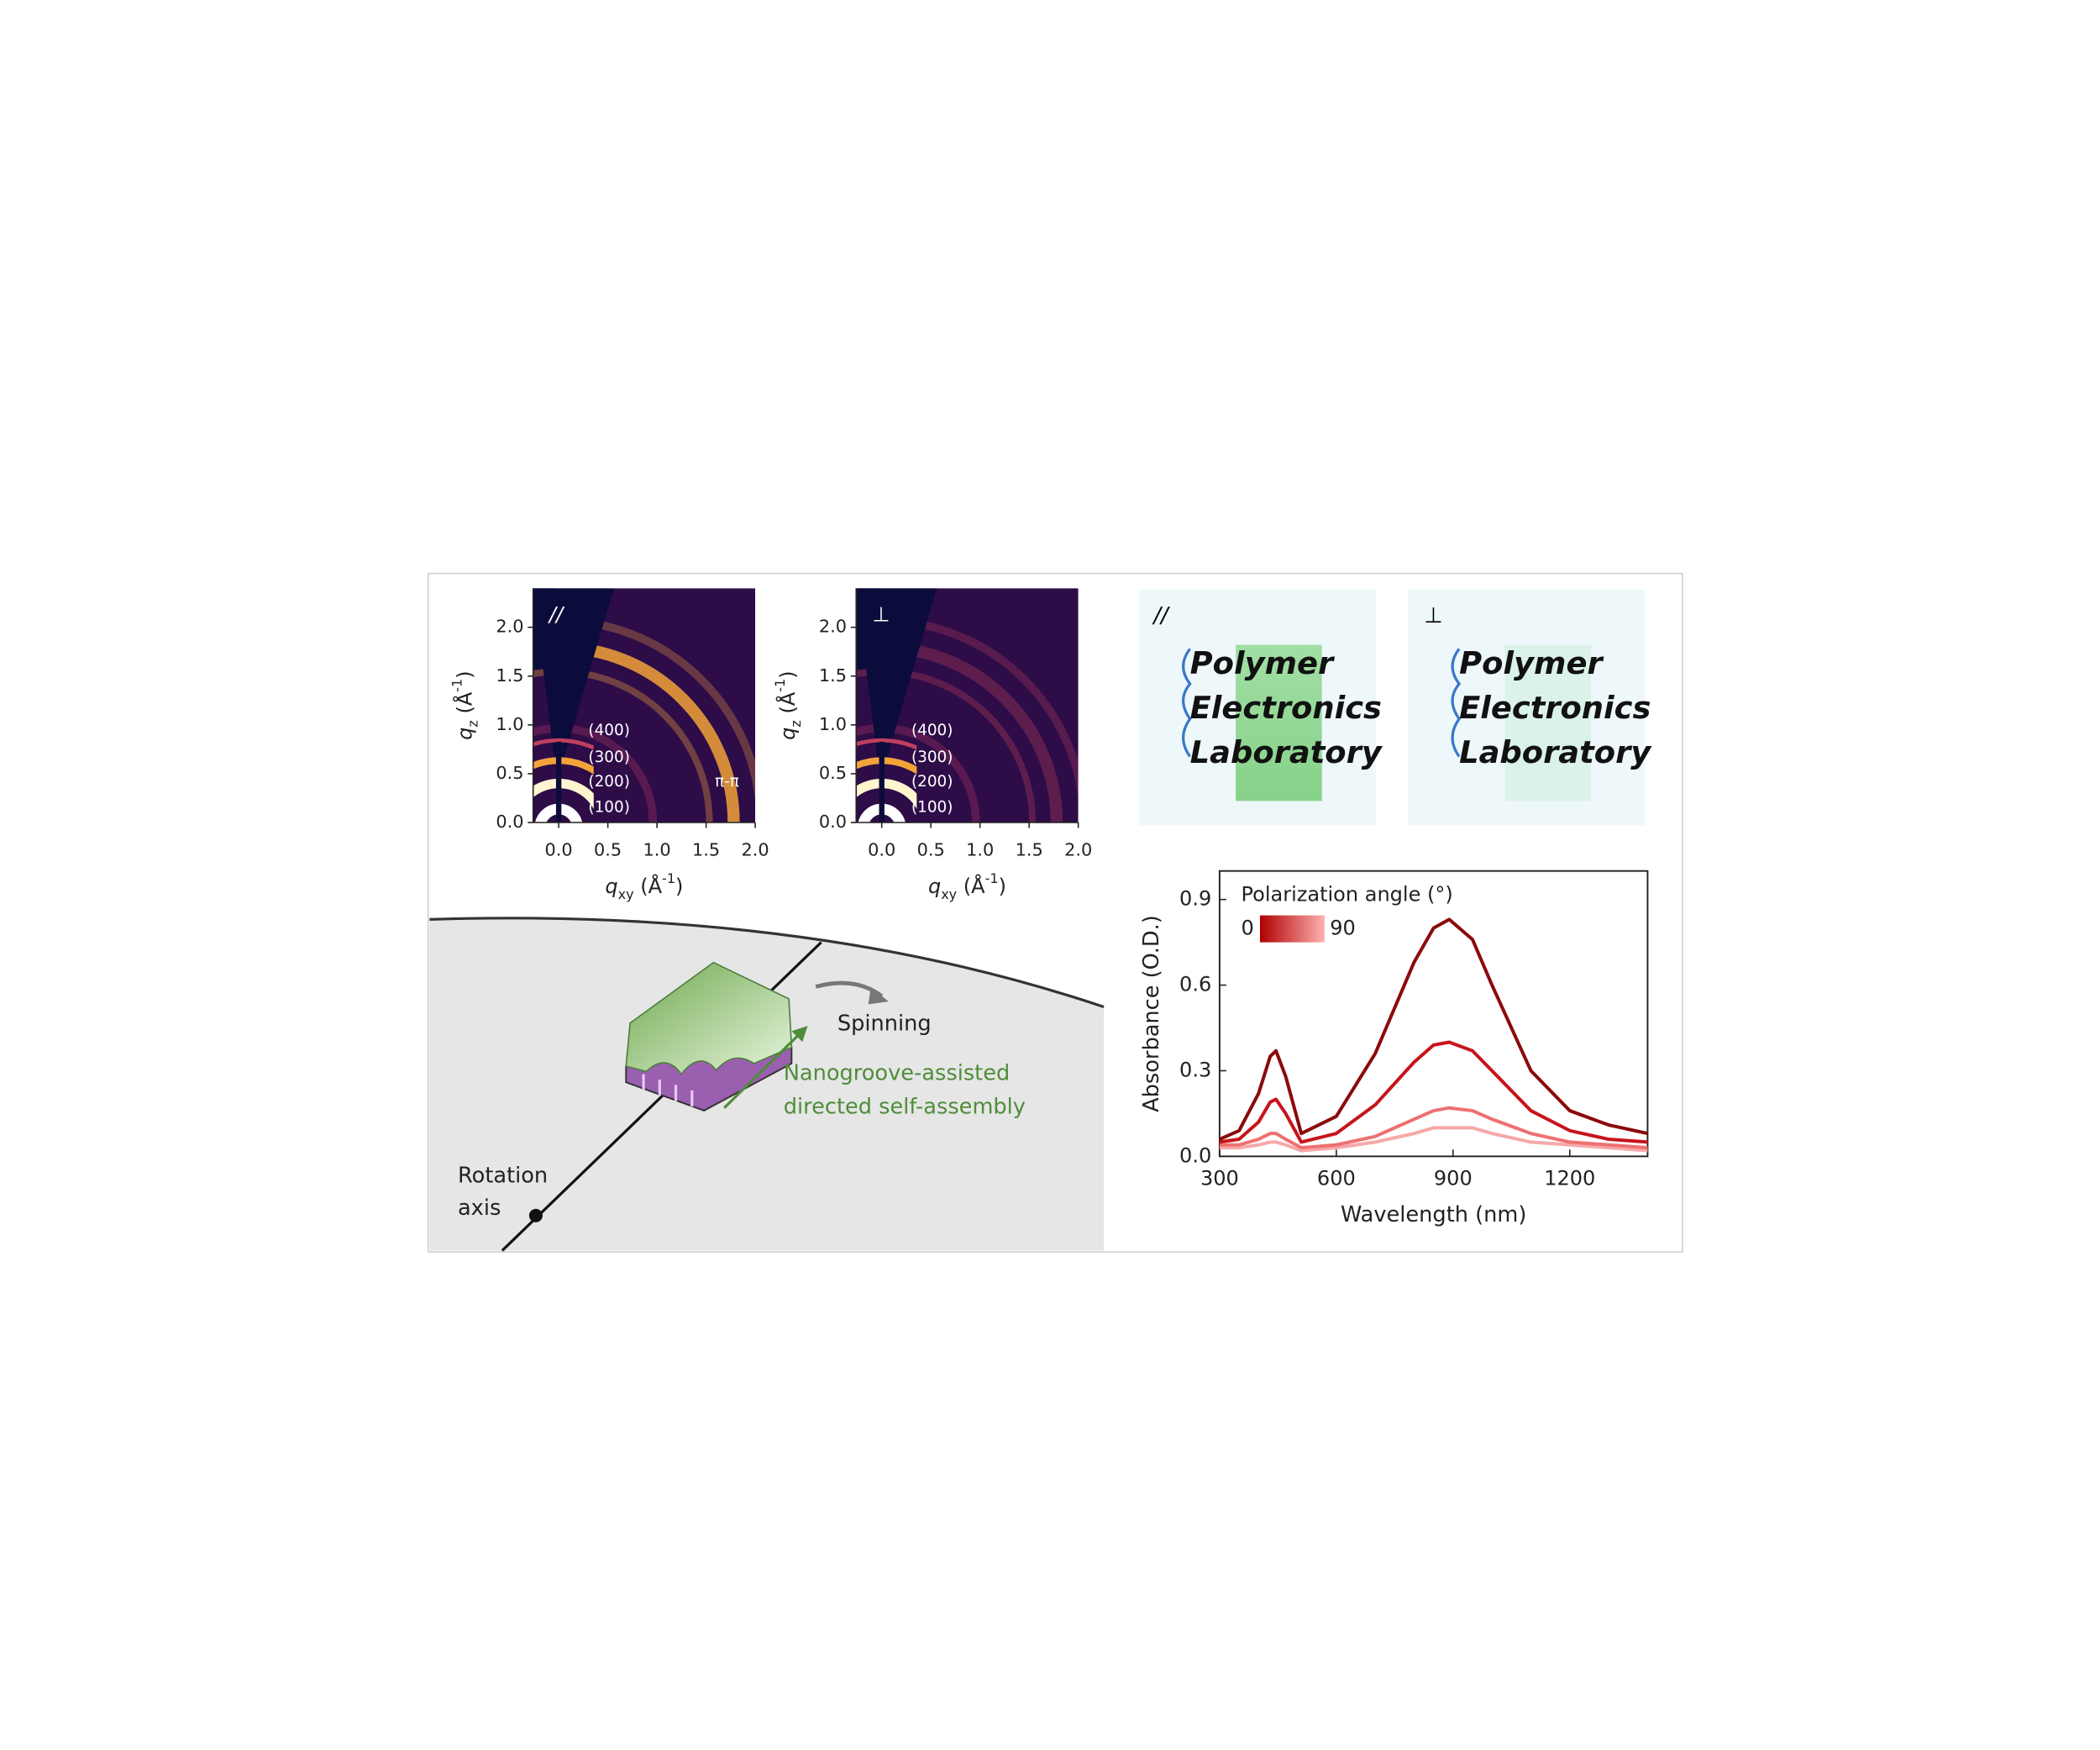 The height and width of the screenshot is (1750, 2100). I want to click on photo: // Polymer Electronics Laboratory, so click(1260, 708).